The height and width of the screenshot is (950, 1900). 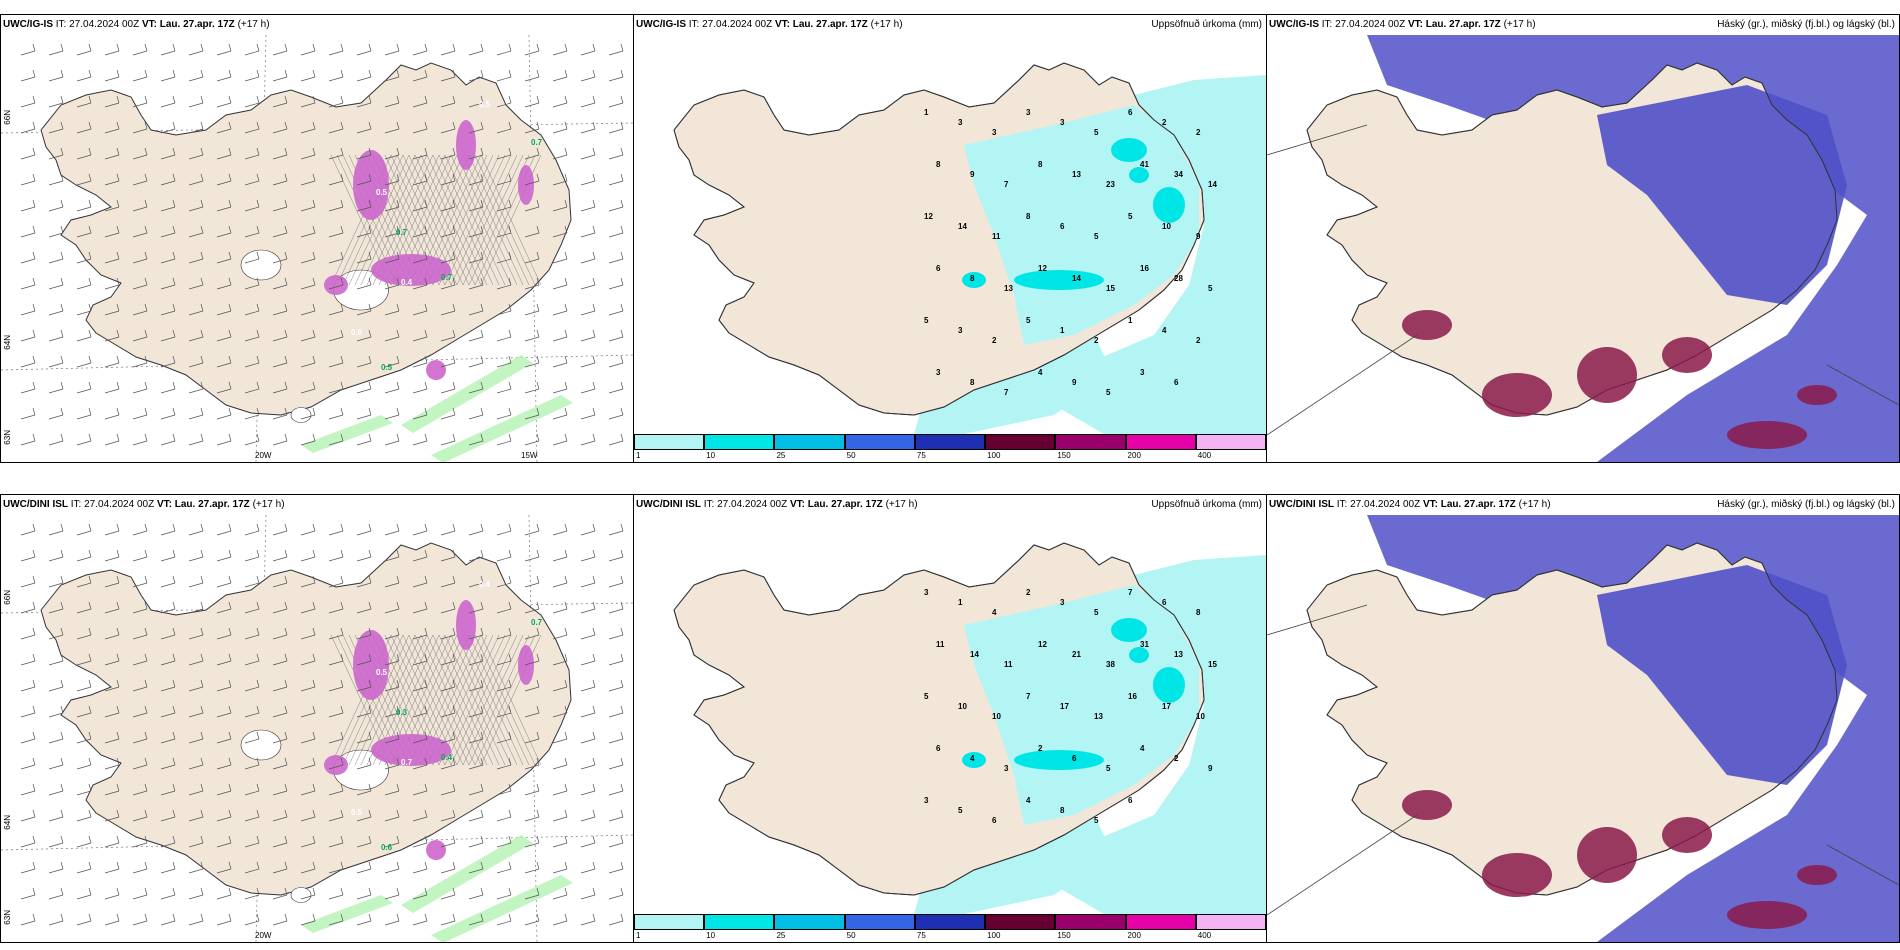 I want to click on precip-value-label: 5, so click(x=1028, y=320).